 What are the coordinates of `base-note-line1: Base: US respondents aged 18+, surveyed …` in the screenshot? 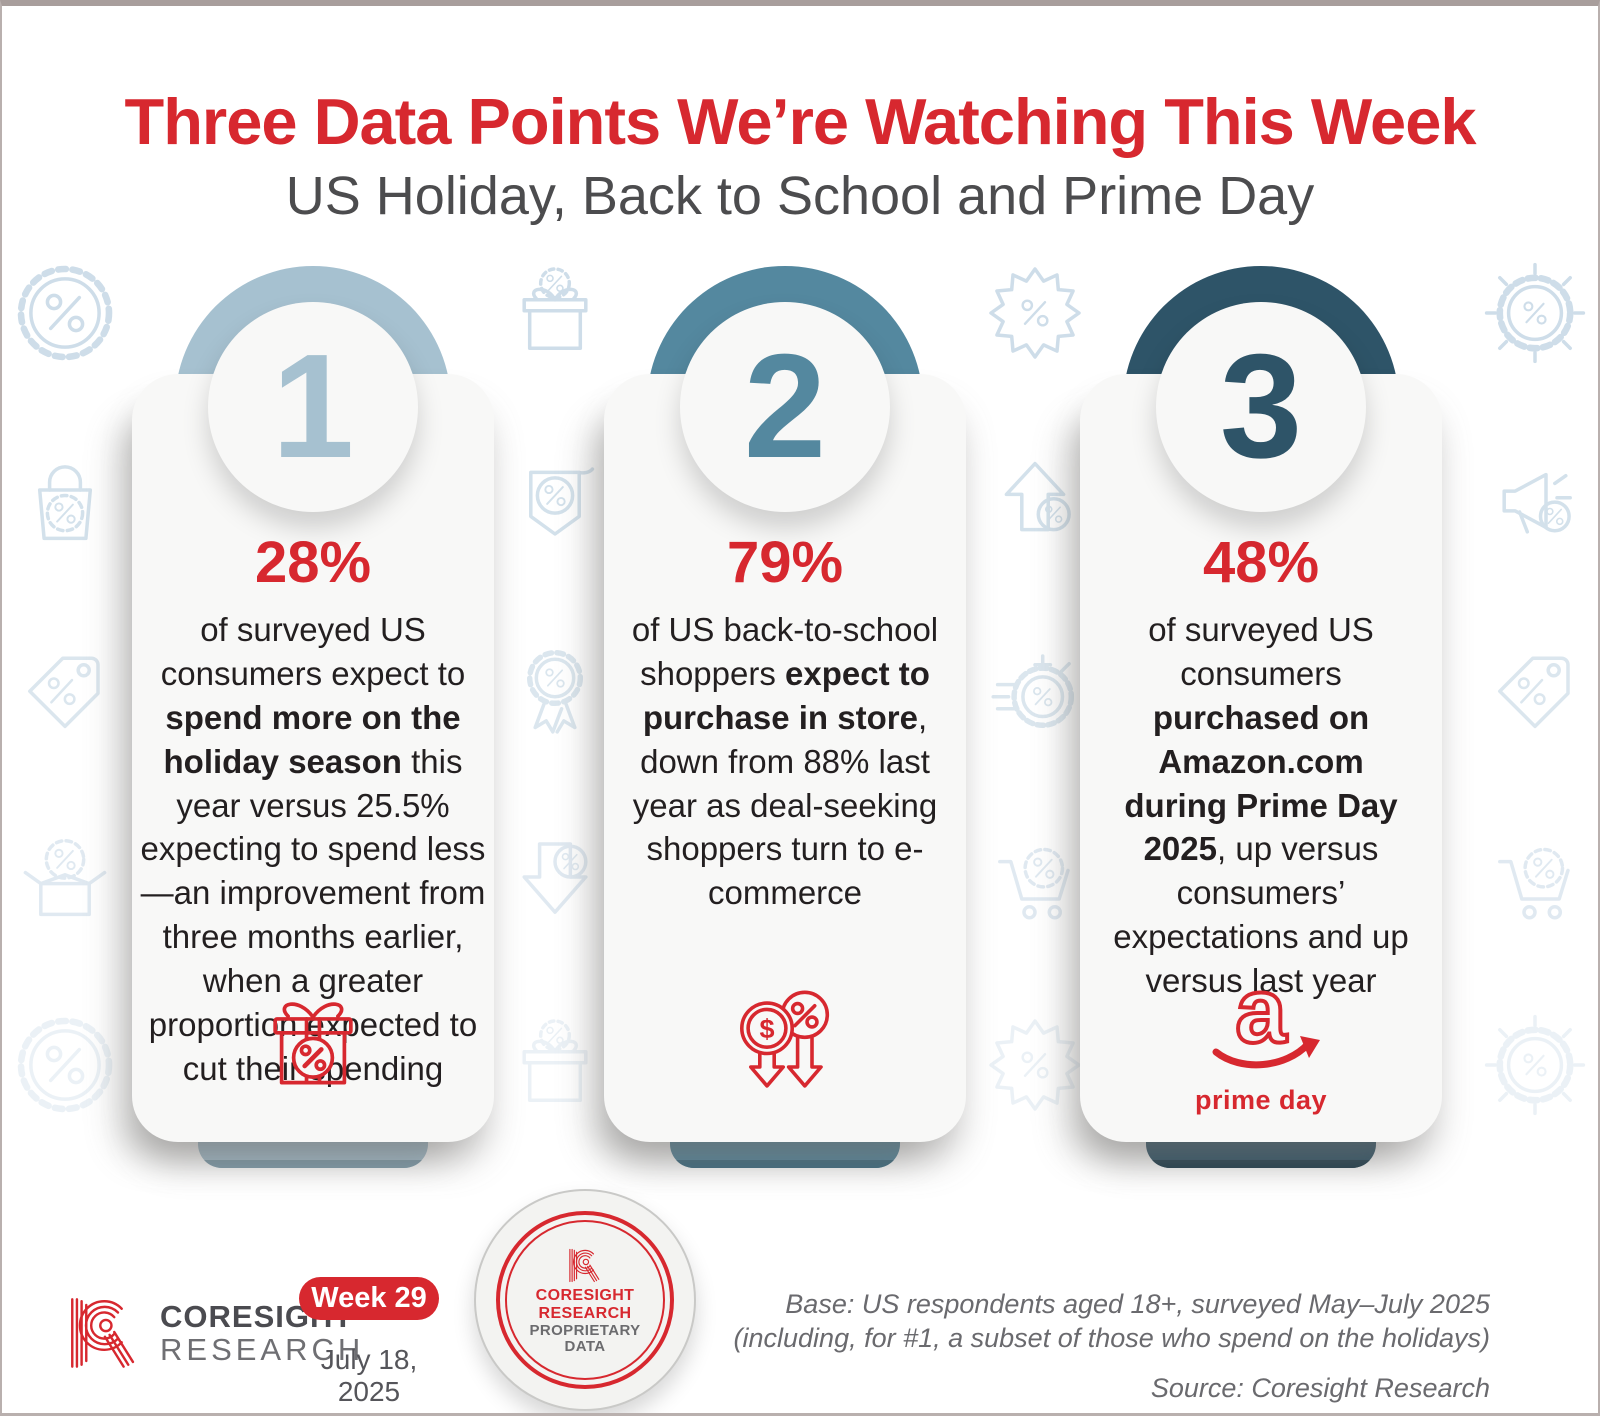 It's located at (1137, 1304).